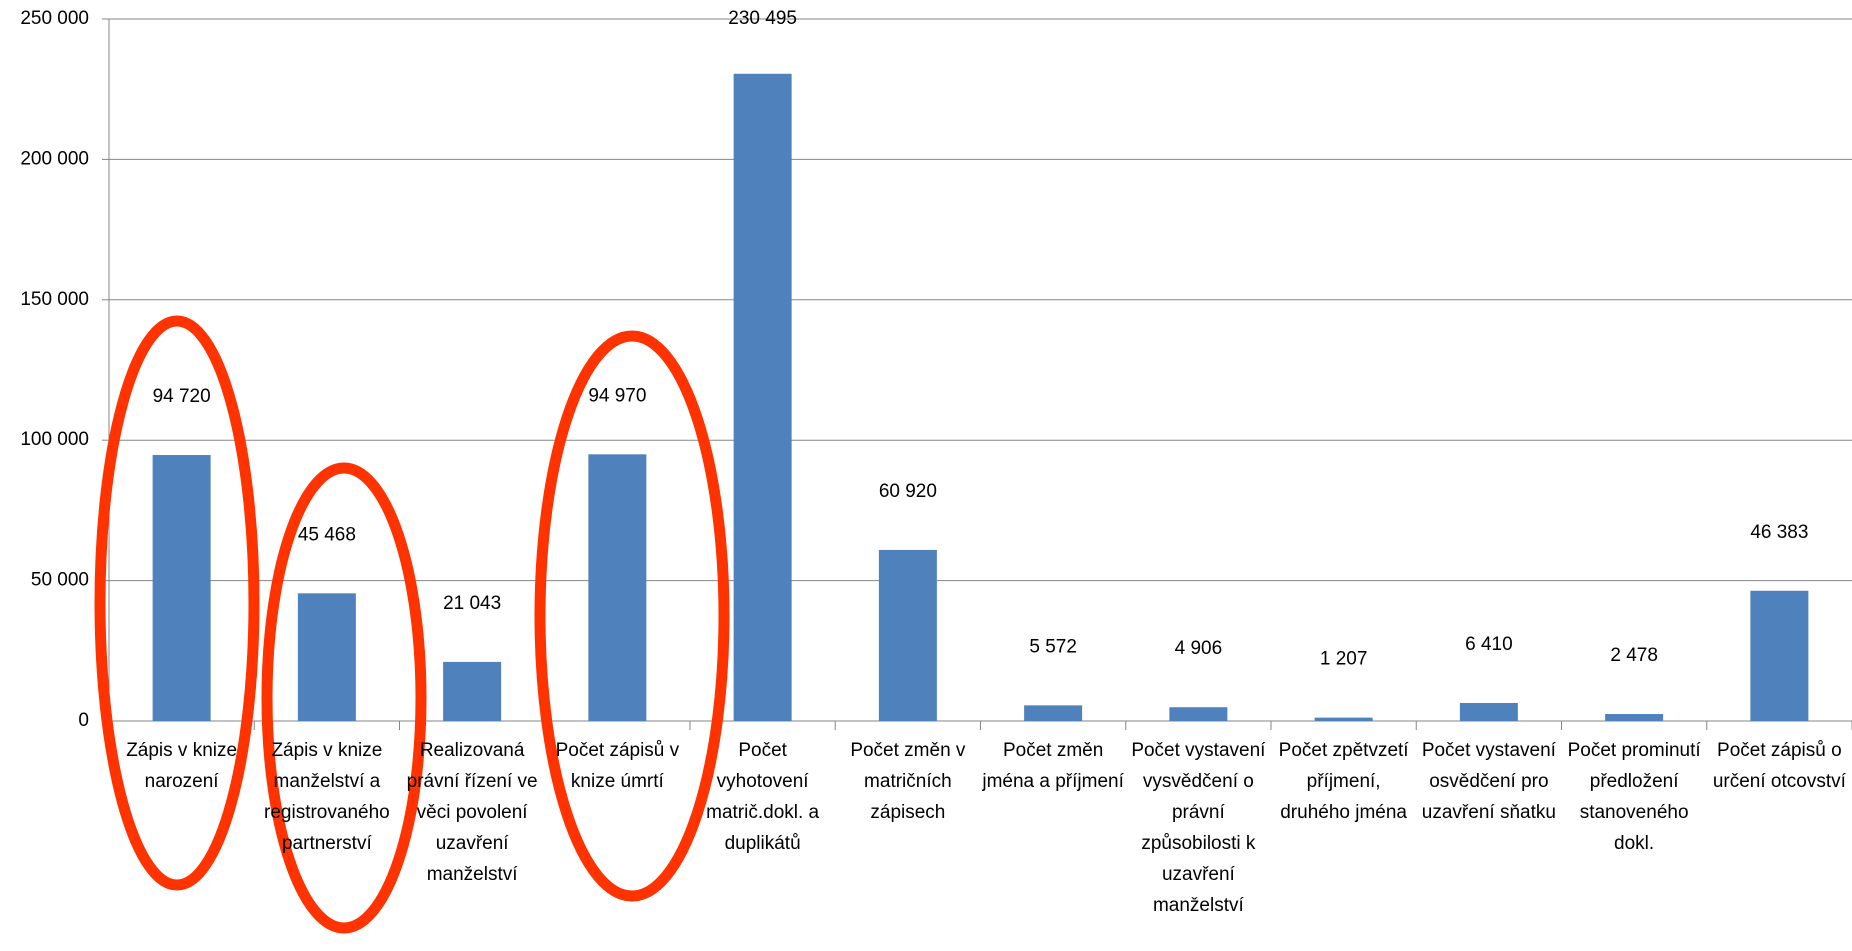  What do you see at coordinates (182, 396) in the screenshot?
I see `value-label: 94 720` at bounding box center [182, 396].